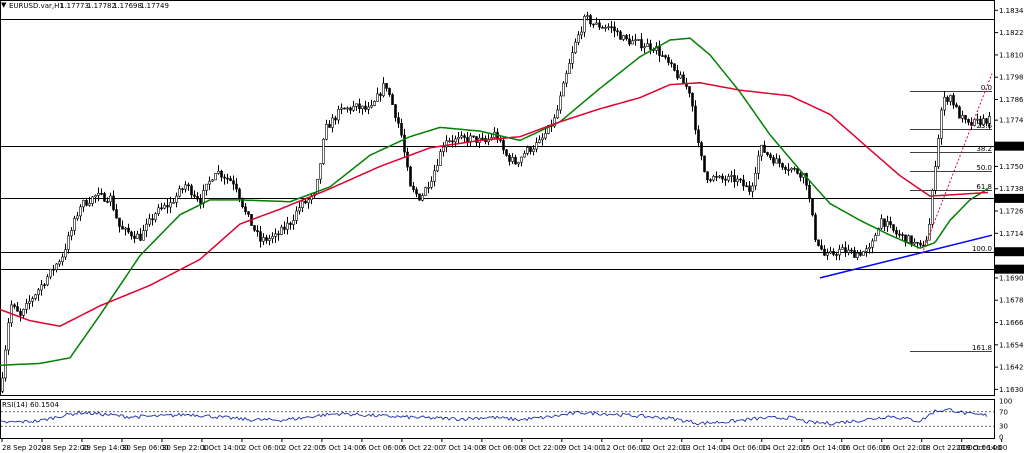 The width and height of the screenshot is (1024, 453). Describe the element at coordinates (101, 6) in the screenshot. I see `ohlc-high: 1.17782` at that location.